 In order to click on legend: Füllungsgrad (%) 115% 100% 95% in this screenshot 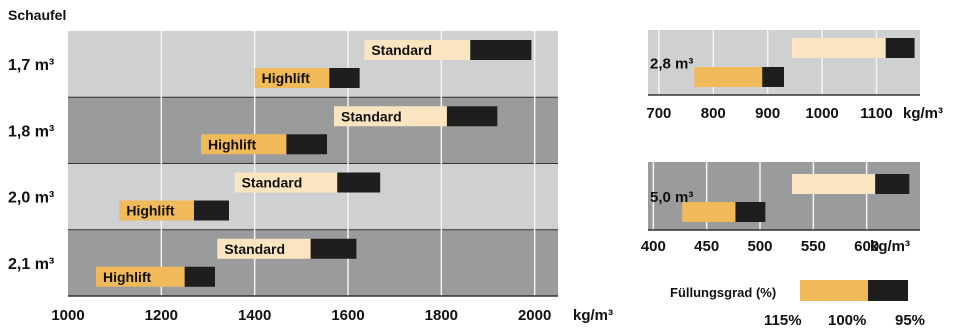, I will do `click(797, 304)`.